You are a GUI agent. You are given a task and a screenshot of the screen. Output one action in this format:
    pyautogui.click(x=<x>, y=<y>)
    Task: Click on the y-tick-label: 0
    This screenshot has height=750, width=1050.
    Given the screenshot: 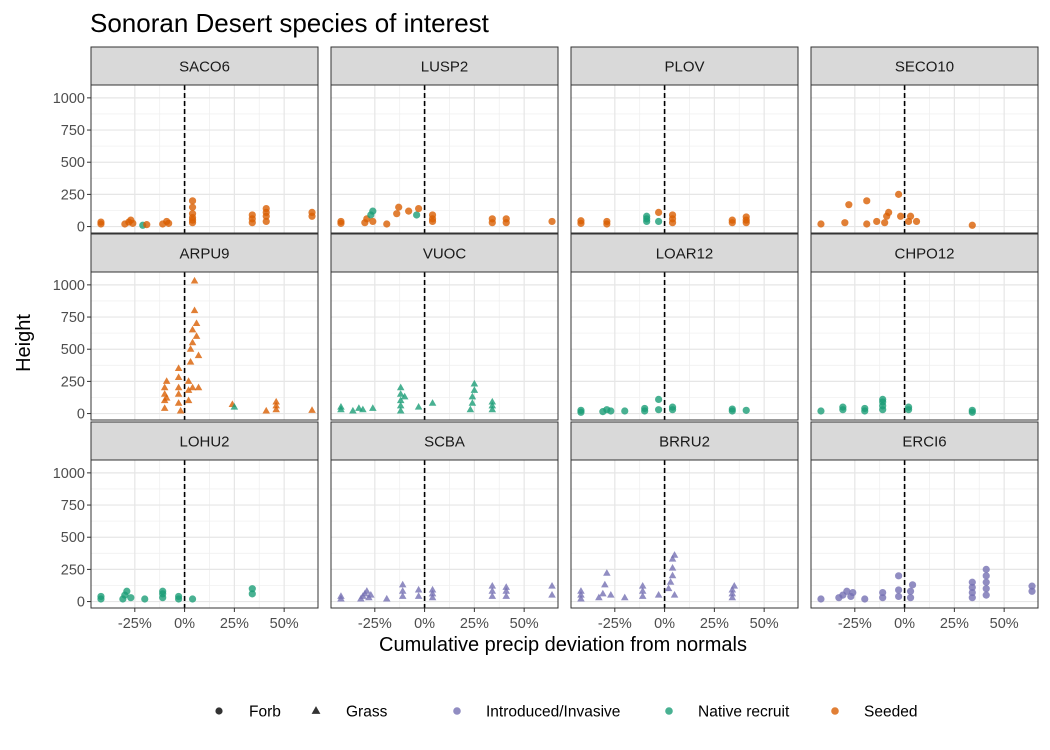 What is the action you would take?
    pyautogui.click(x=81, y=603)
    